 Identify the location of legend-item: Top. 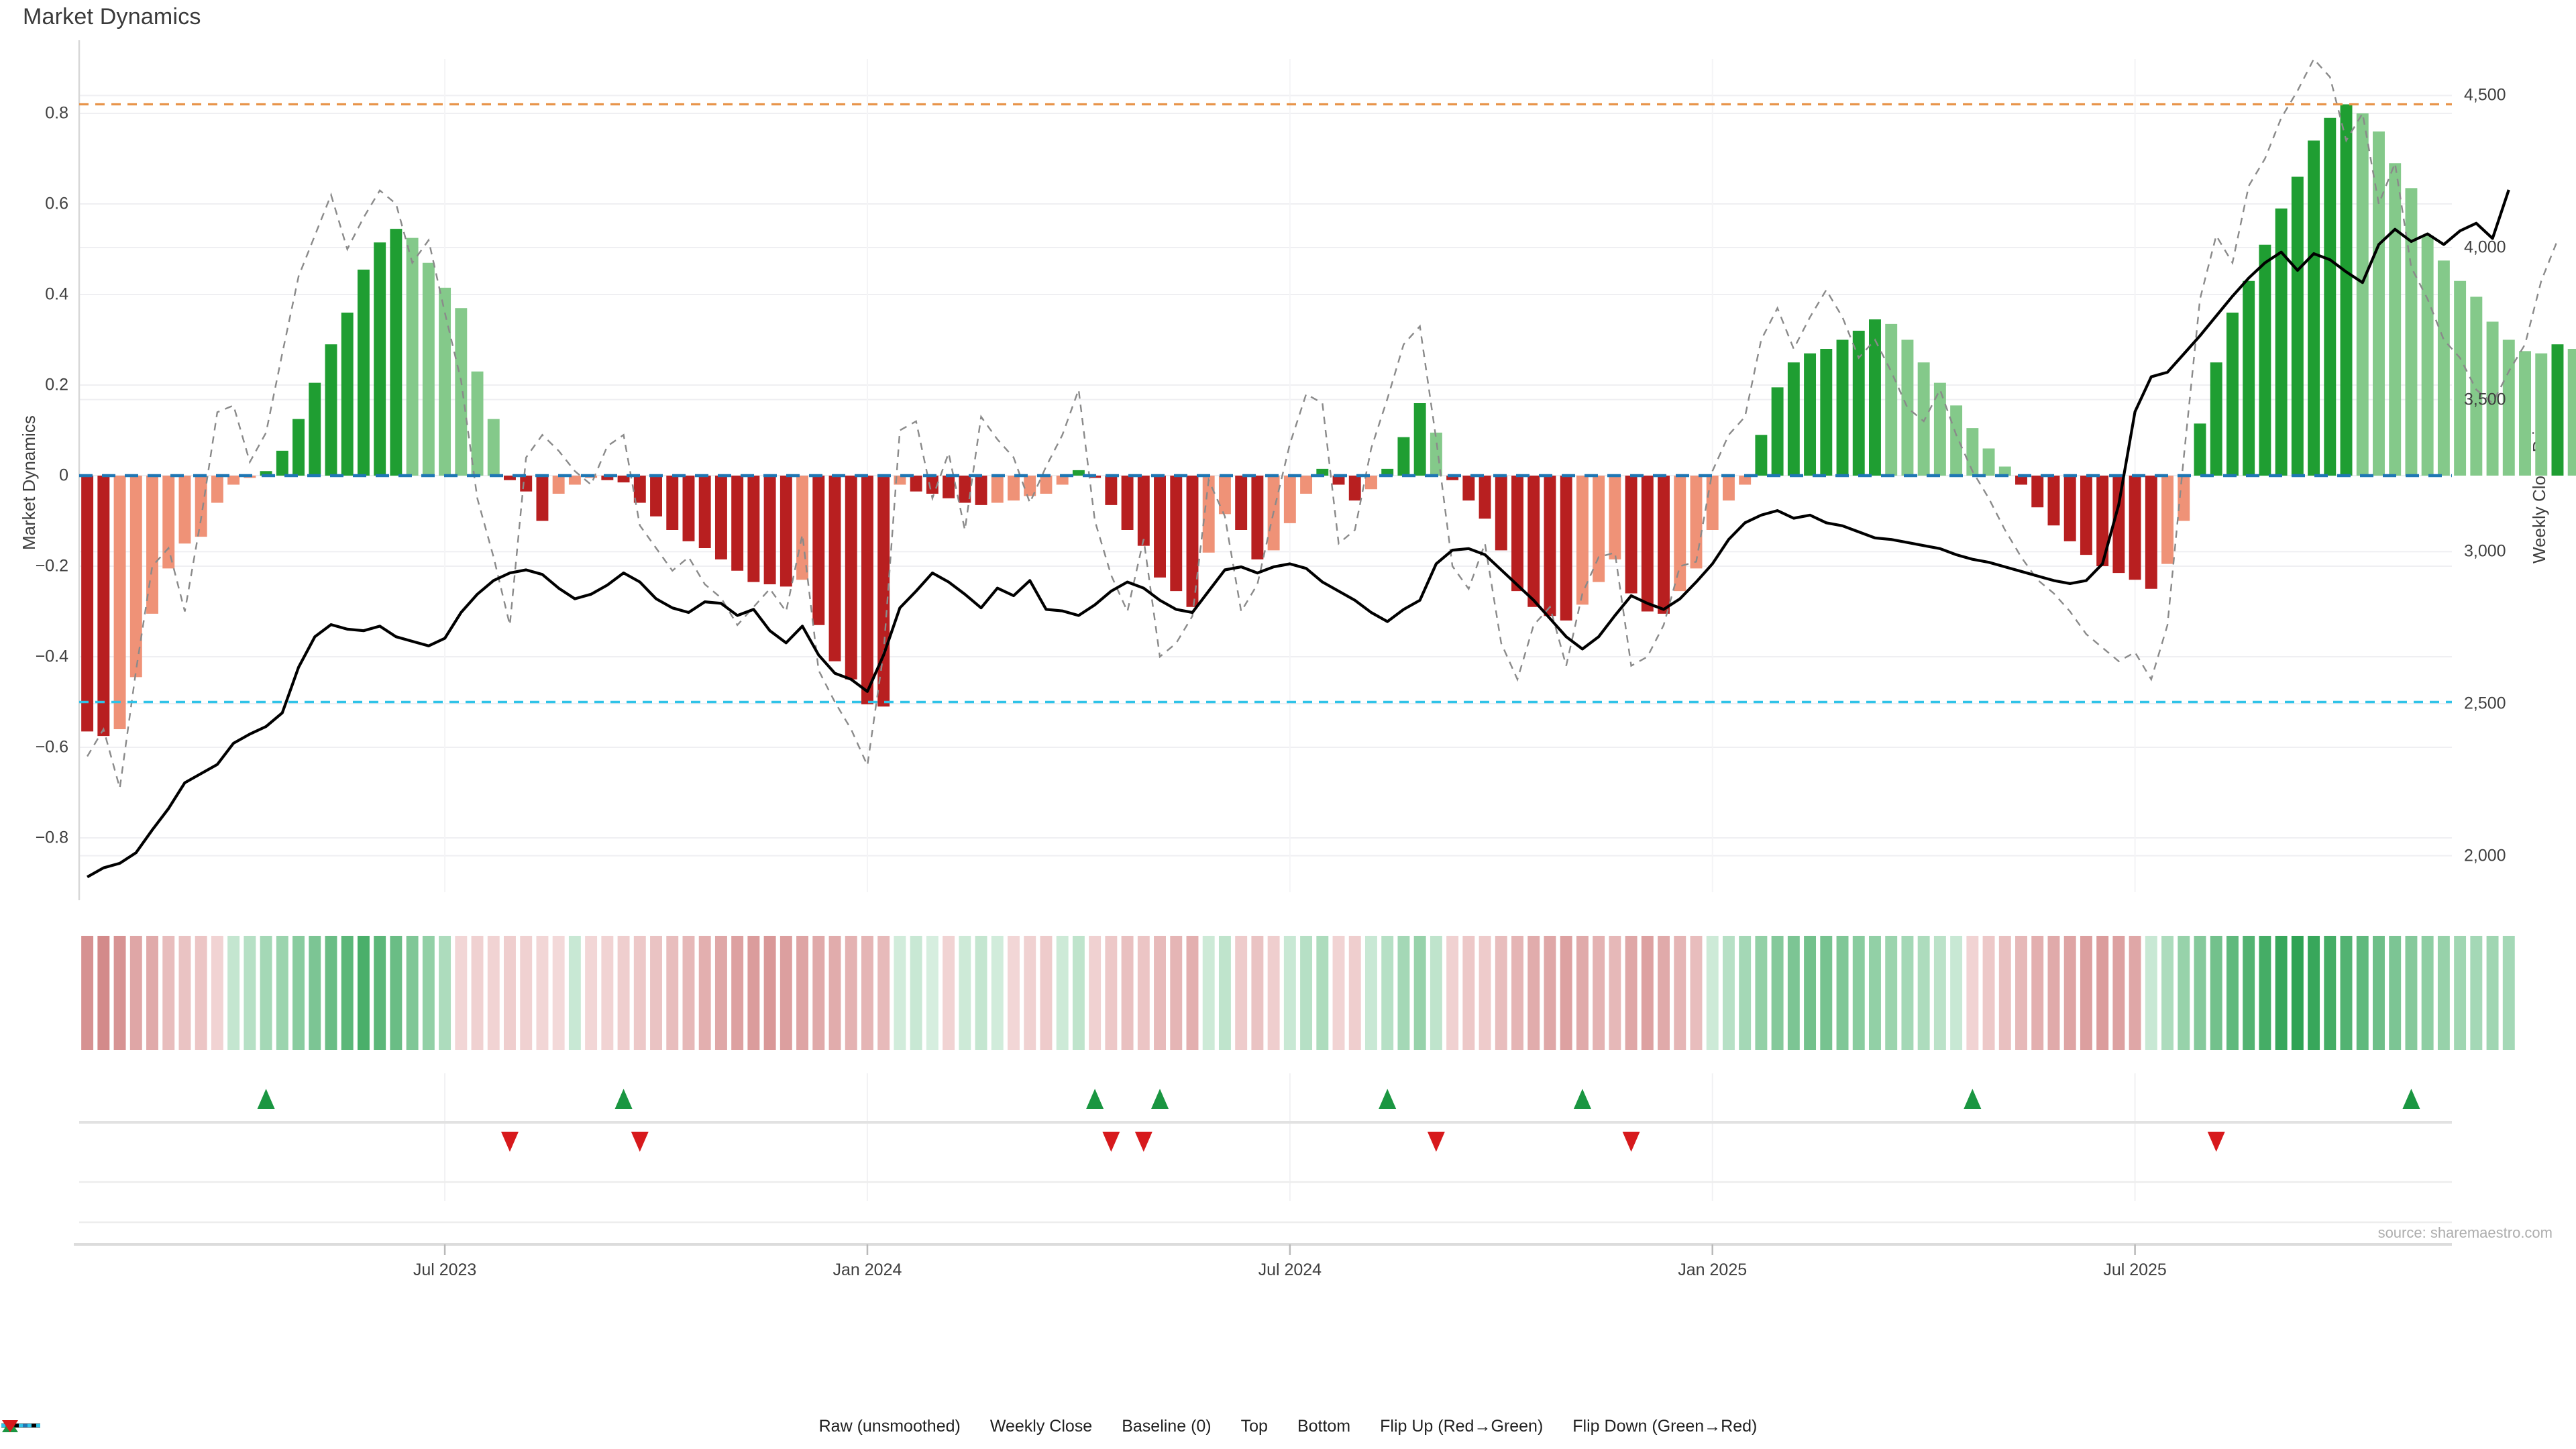
(634, 1426).